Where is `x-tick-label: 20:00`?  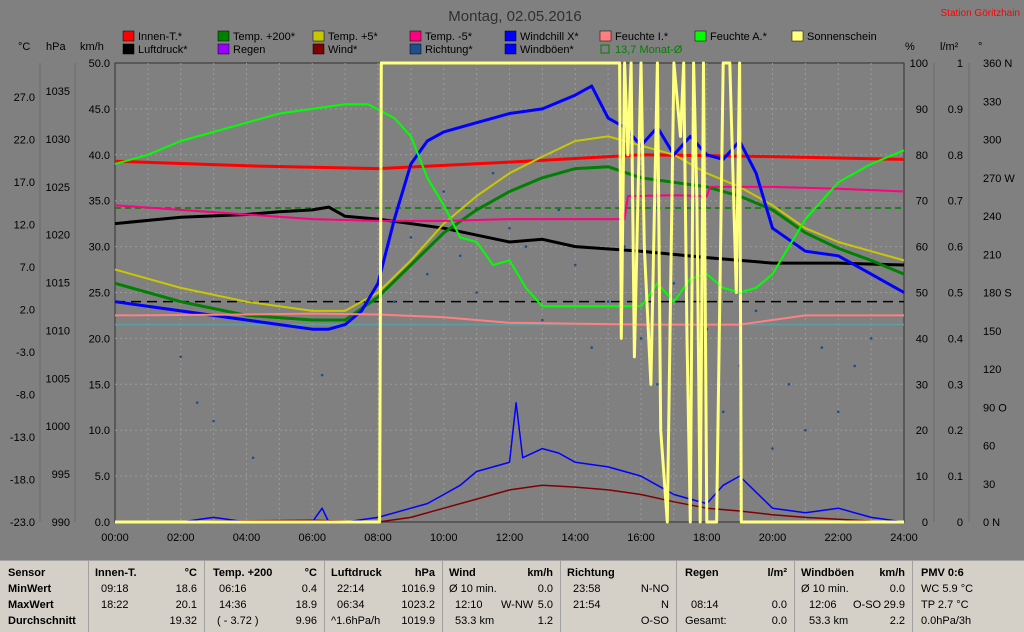
x-tick-label: 20:00 is located at coordinates (773, 538).